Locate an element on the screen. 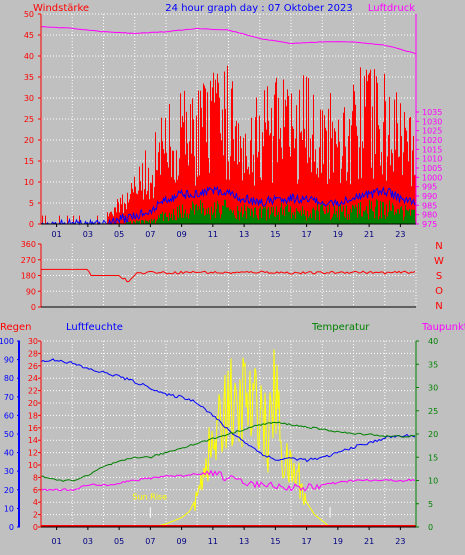 This screenshot has width=465, height=555. temperature-tick-label: 25 is located at coordinates (433, 411).